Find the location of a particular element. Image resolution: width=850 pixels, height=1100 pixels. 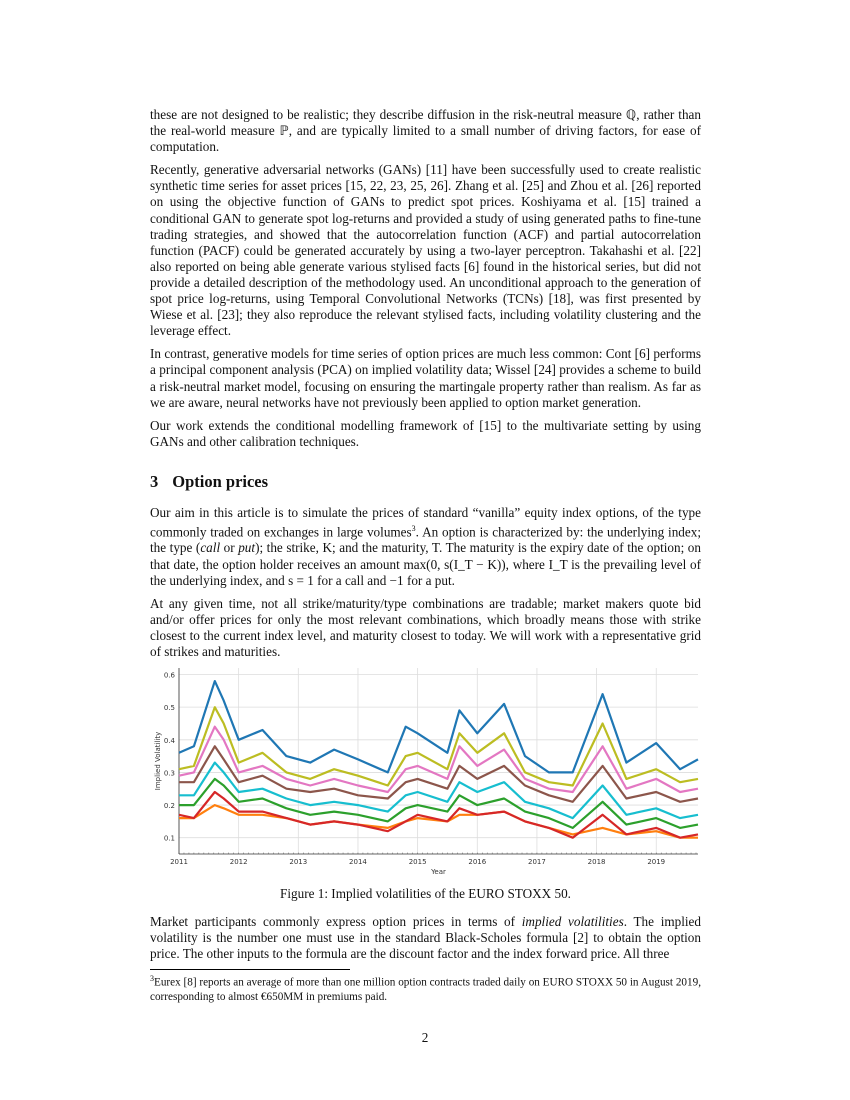

x-axis-label: Year is located at coordinates (438, 872).